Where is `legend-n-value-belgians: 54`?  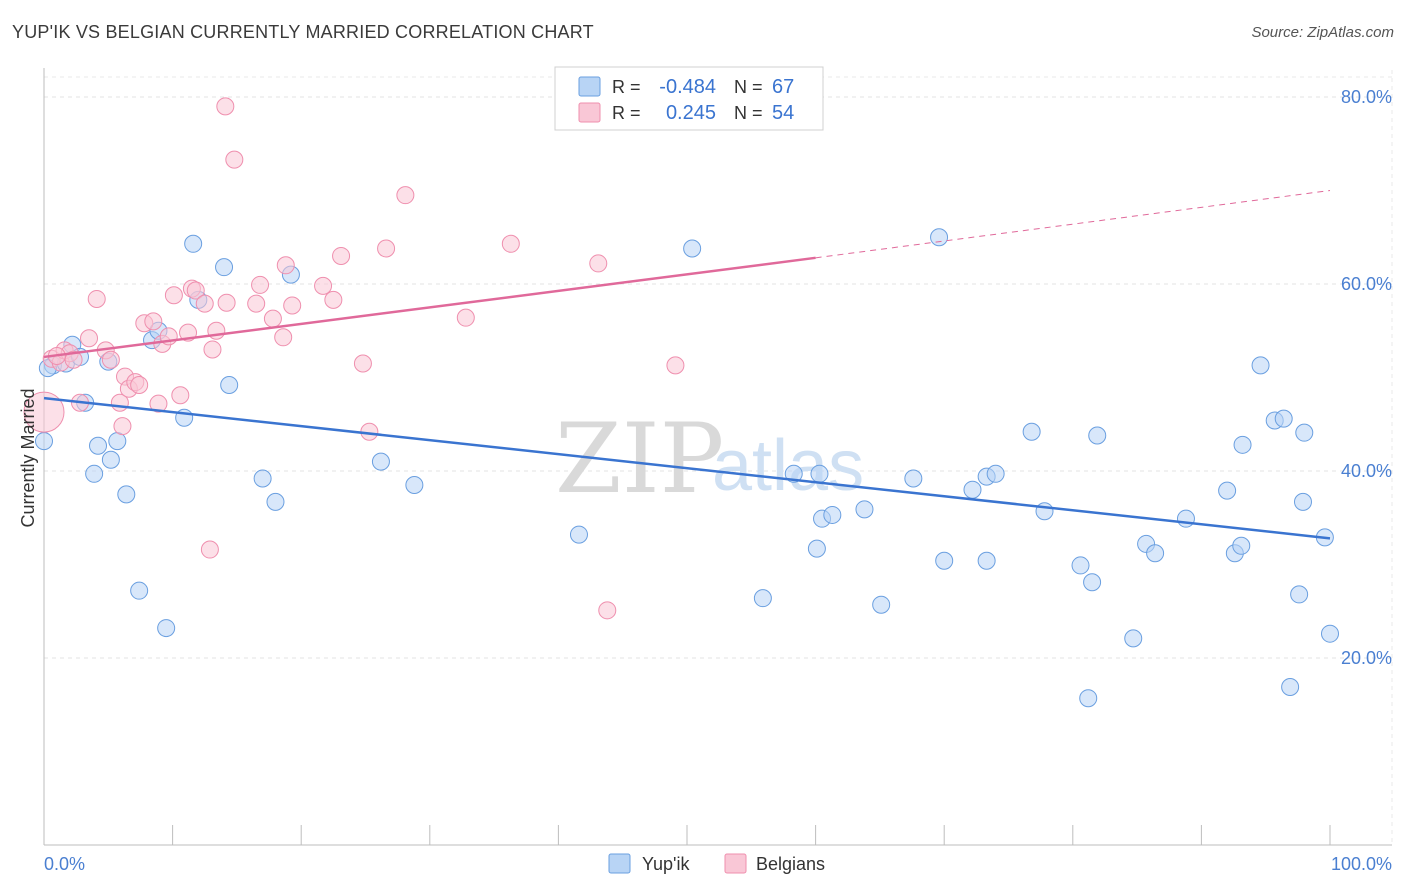
legend-n-value-belgians: 54 is located at coordinates (783, 113).